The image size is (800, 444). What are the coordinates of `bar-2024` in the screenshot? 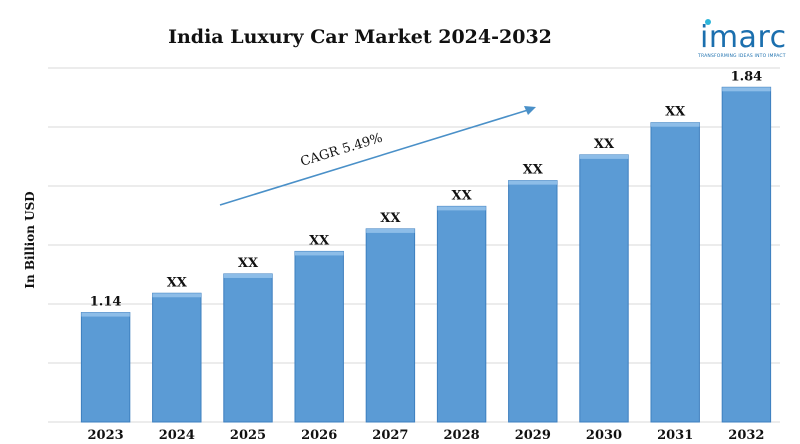 It's located at (177, 357).